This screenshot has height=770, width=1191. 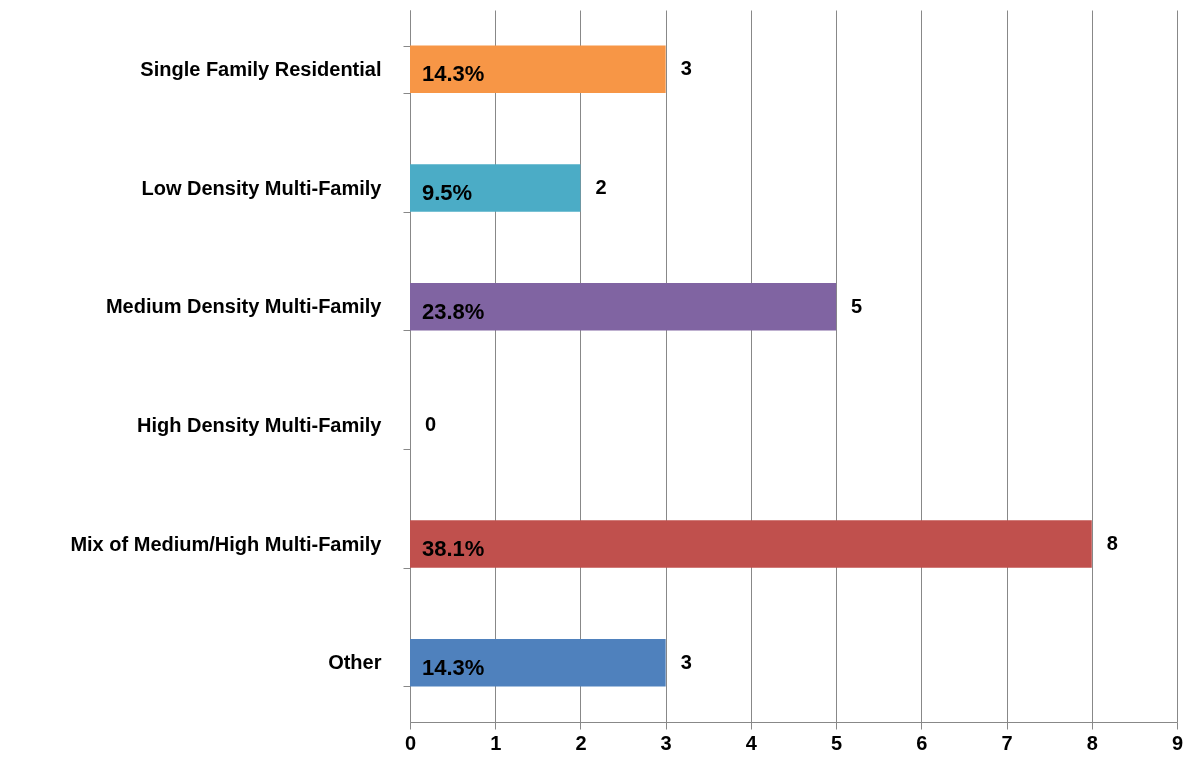 I want to click on x-tick-label: 4, so click(x=751, y=742).